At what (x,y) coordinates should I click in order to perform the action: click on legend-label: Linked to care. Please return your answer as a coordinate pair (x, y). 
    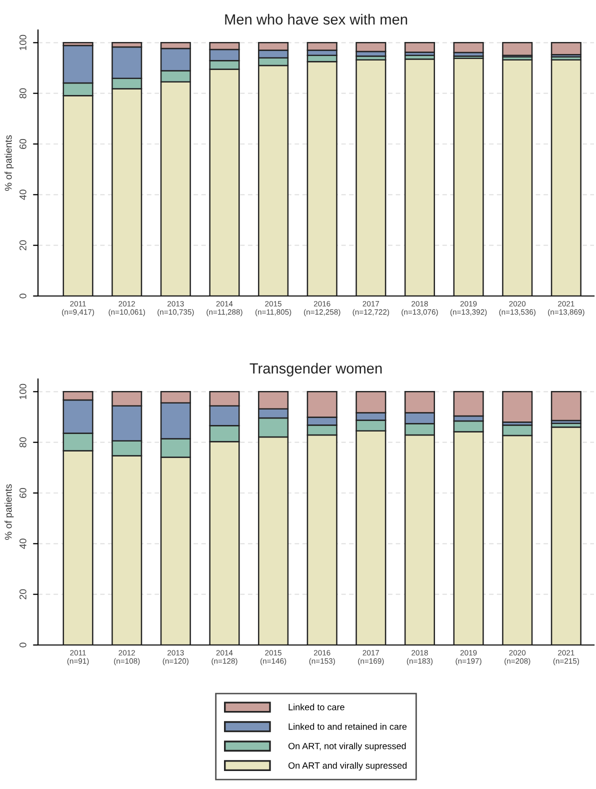
    Looking at the image, I should click on (316, 707).